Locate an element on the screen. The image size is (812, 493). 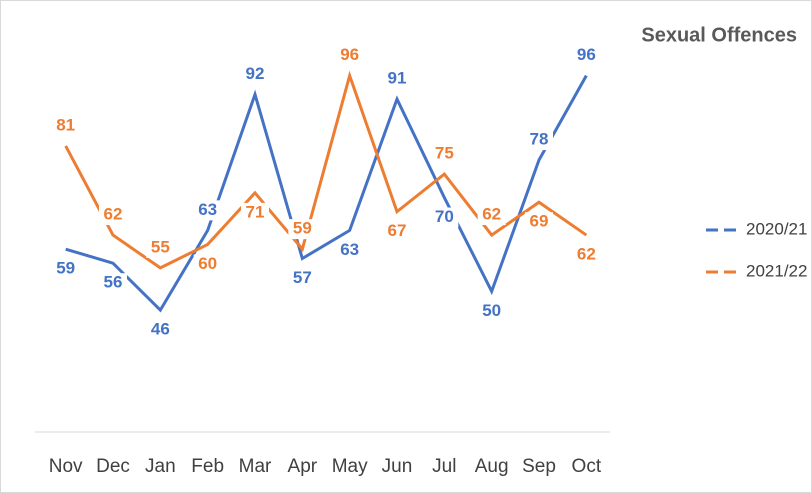
data-label: 55 is located at coordinates (160, 246).